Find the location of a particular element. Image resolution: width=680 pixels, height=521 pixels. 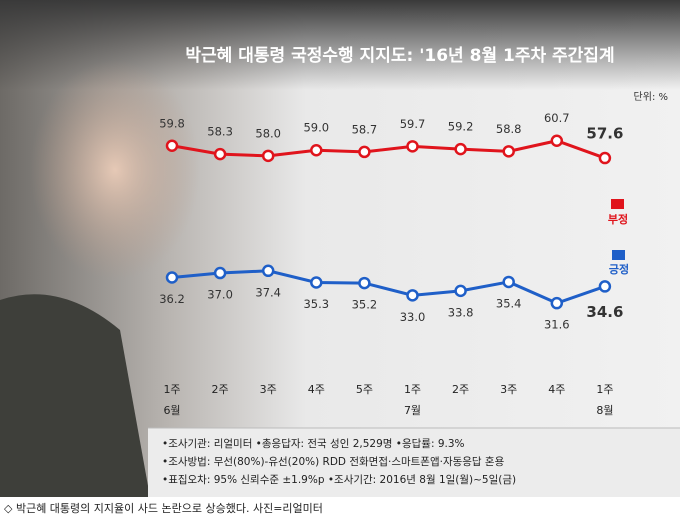

value-label: 34.6 is located at coordinates (604, 312).